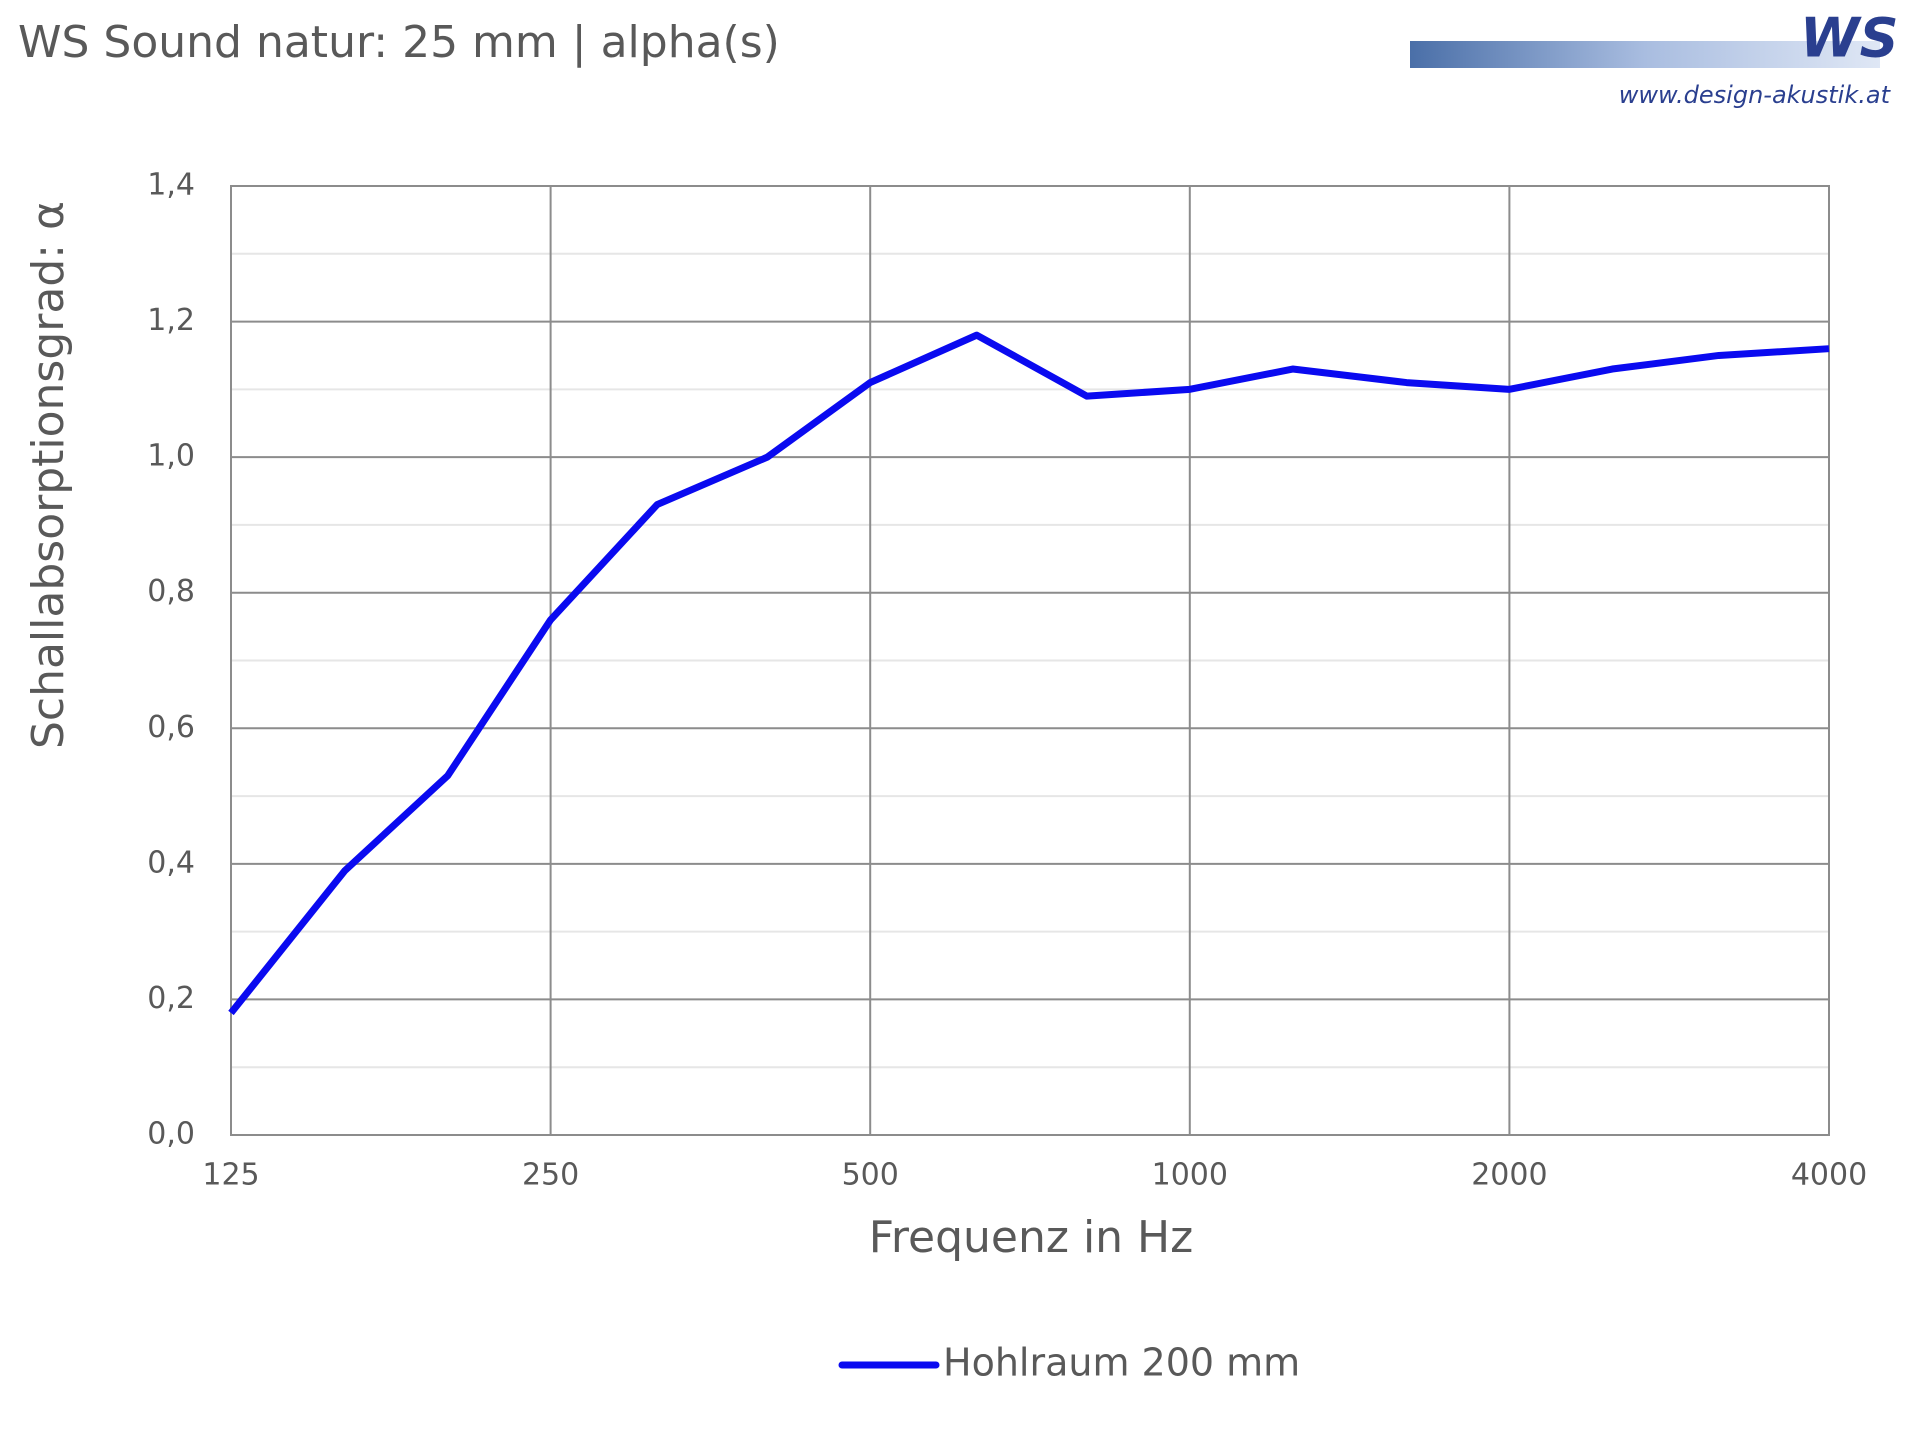 The width and height of the screenshot is (1906, 1429). I want to click on x-tick-label: 125, so click(230, 1175).